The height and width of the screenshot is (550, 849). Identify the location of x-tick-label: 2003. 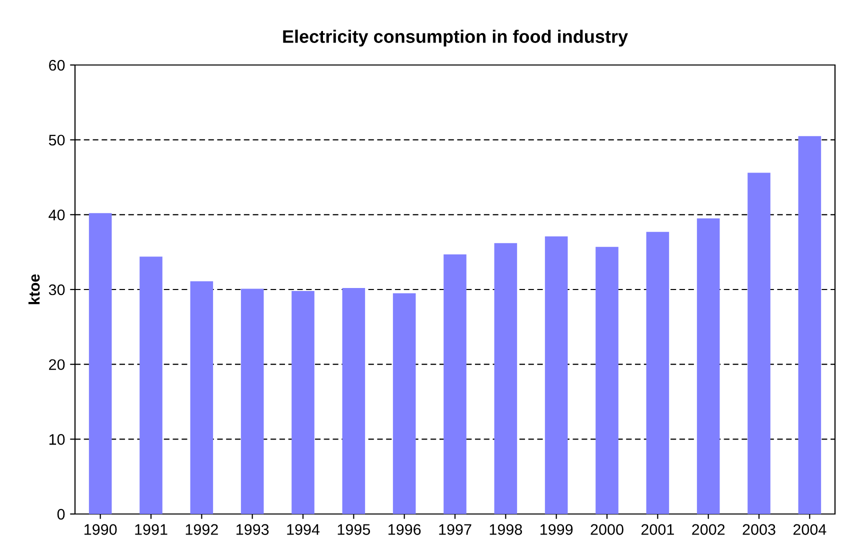
(759, 529).